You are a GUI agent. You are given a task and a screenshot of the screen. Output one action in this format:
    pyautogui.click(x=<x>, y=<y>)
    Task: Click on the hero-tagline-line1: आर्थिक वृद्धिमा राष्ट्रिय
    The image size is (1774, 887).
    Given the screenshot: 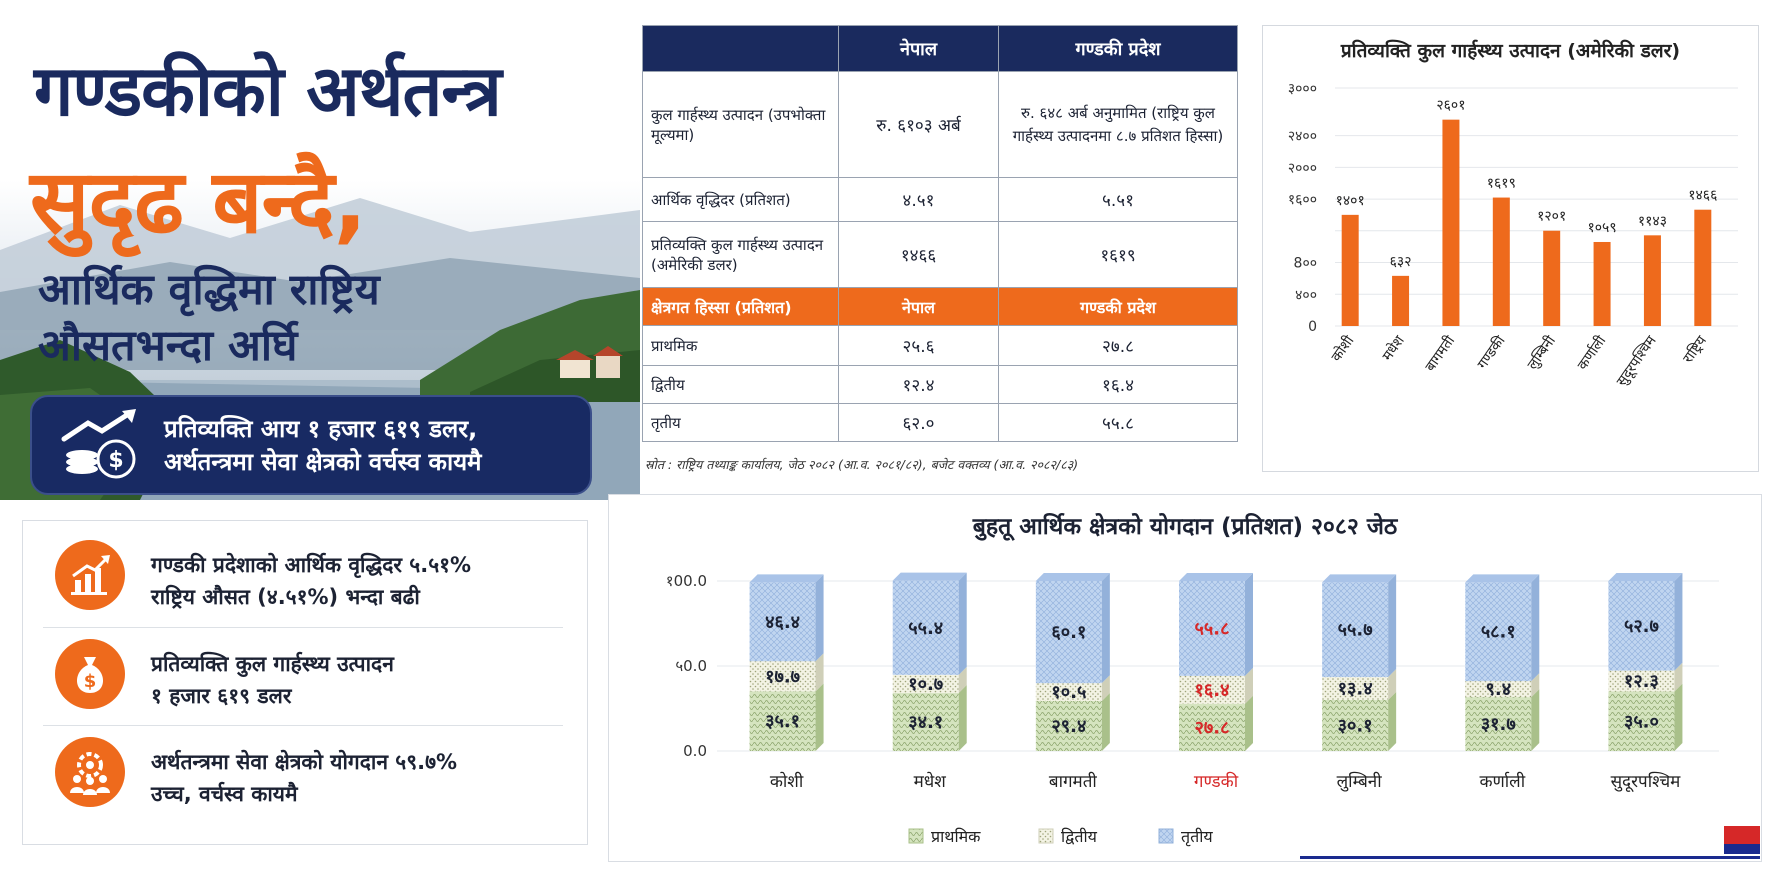 What is the action you would take?
    pyautogui.click(x=209, y=290)
    